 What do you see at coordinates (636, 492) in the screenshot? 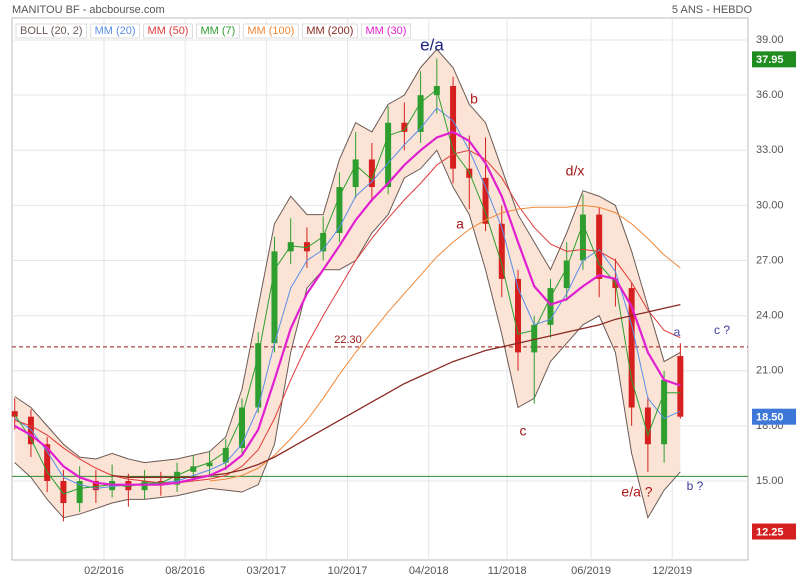
I see `wave-annotation: e/a ?` at bounding box center [636, 492].